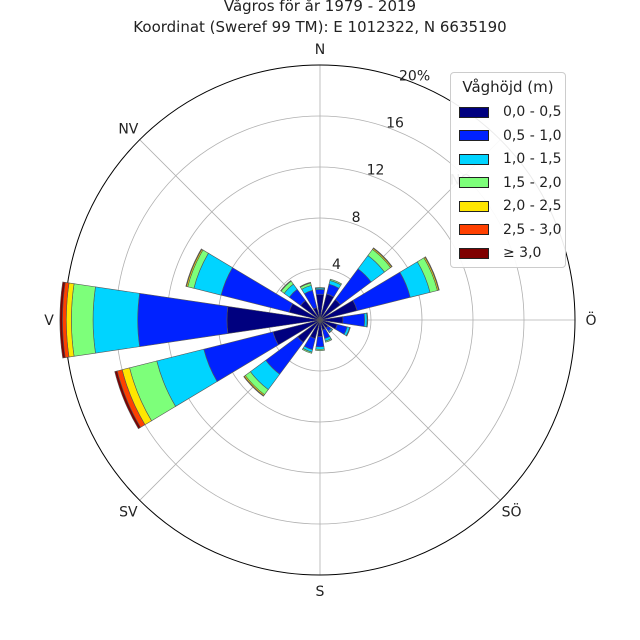 This screenshot has width=640, height=640. Describe the element at coordinates (532, 182) in the screenshot. I see `legend-label: 1,5 - 2,0` at that location.